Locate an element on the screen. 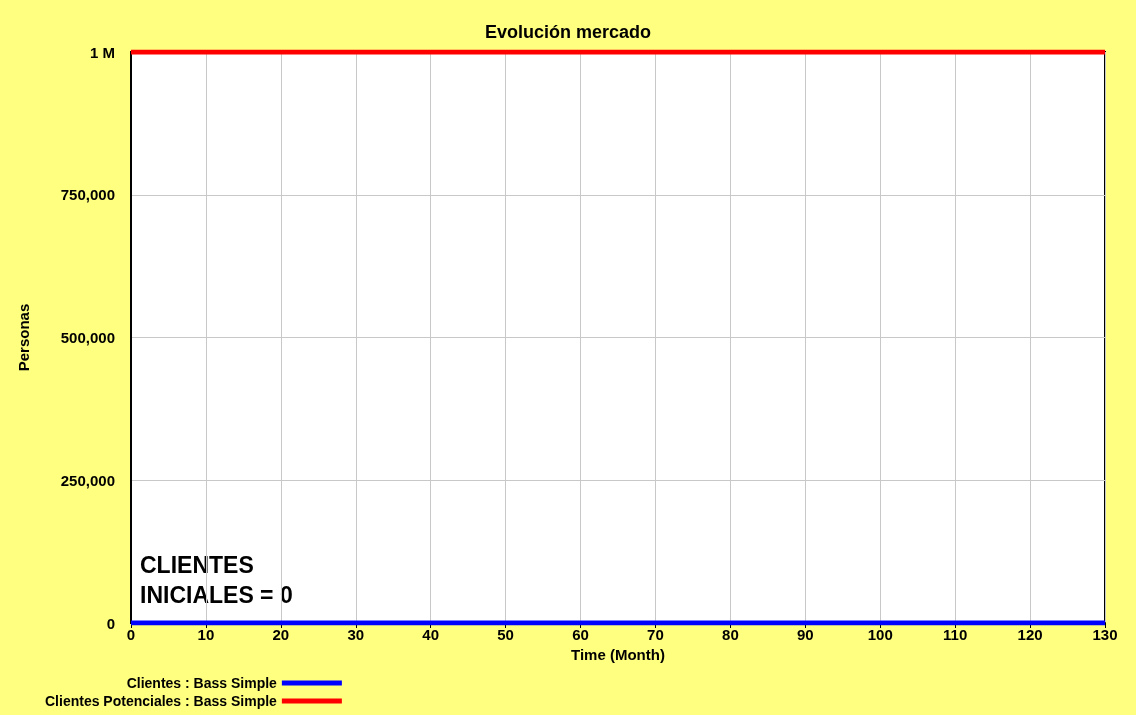 The image size is (1136, 715). y-tick-label: 750,000 is located at coordinates (87, 195).